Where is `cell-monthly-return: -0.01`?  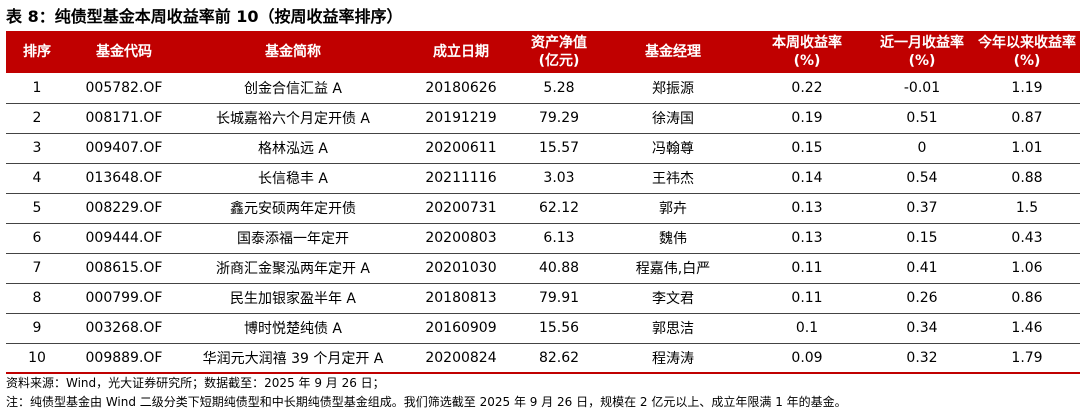
cell-monthly-return: -0.01 is located at coordinates (922, 88).